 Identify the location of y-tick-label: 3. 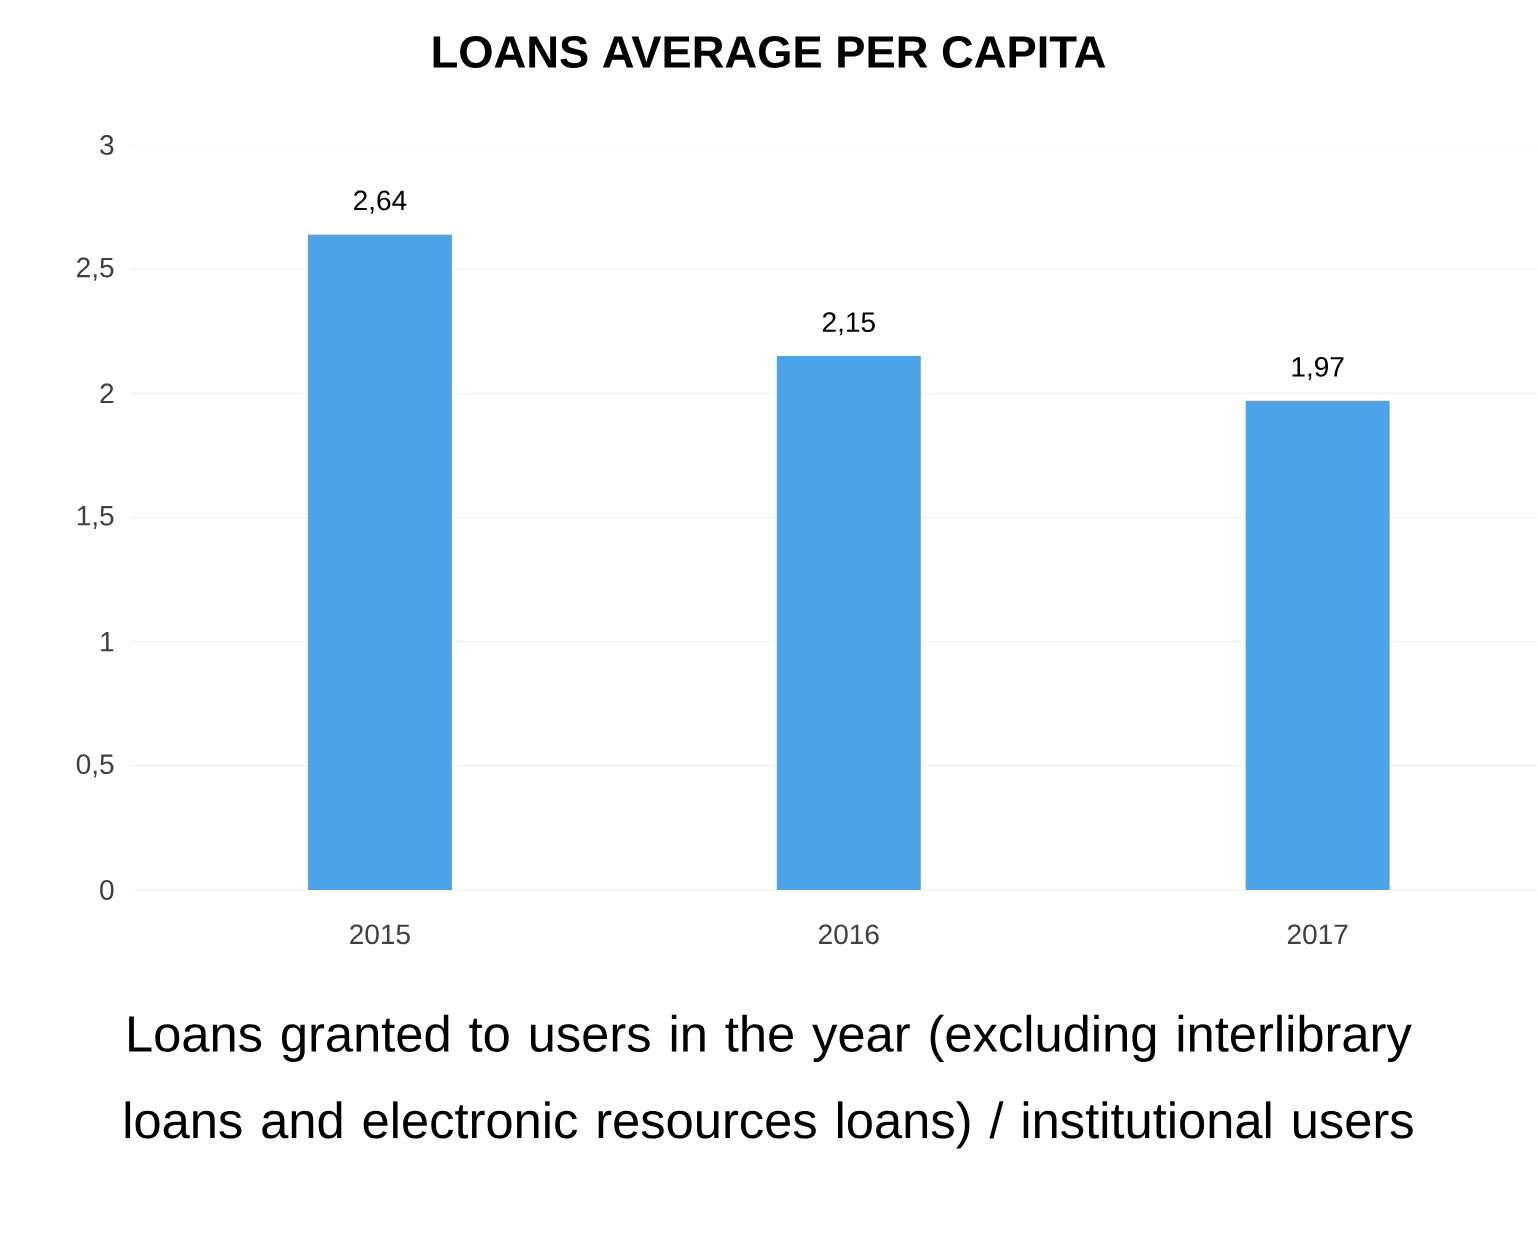
(107, 145).